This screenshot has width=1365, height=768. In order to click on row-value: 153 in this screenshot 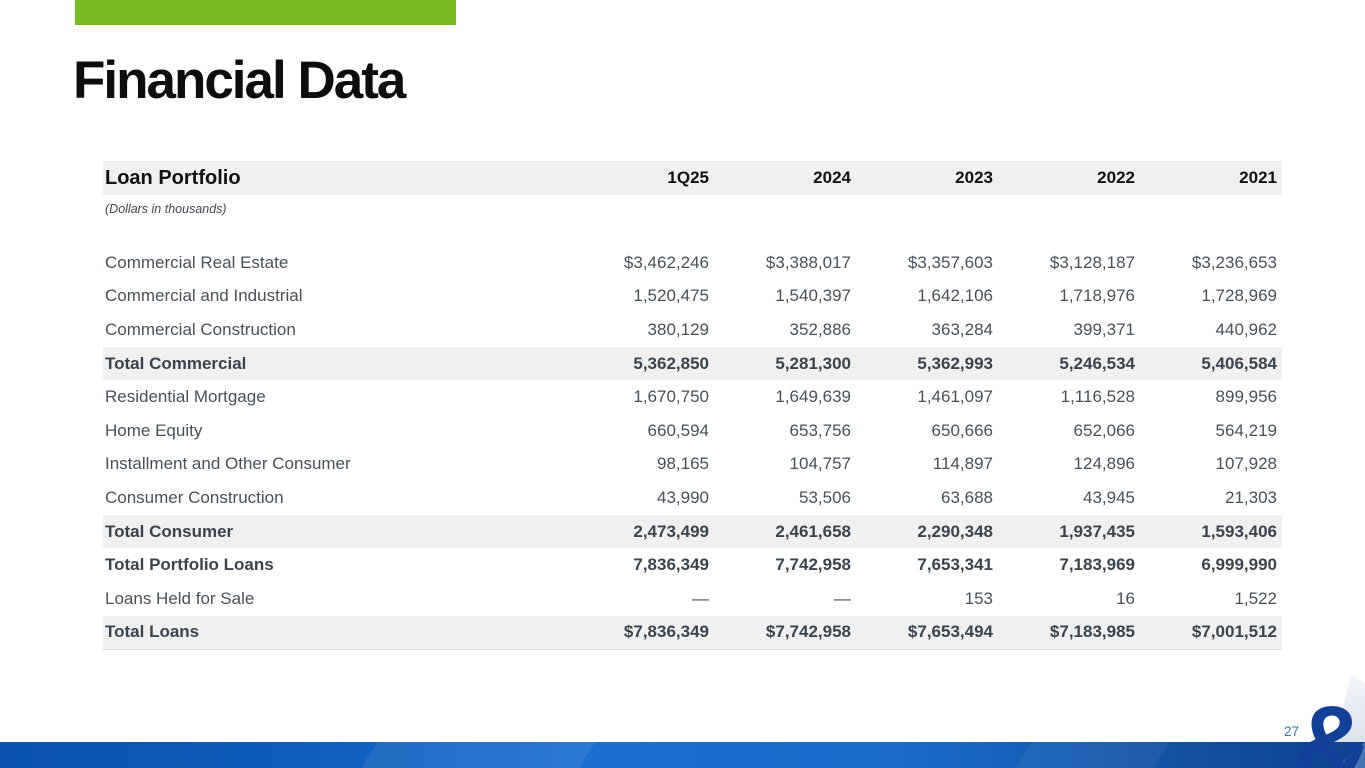, I will do `click(978, 598)`.